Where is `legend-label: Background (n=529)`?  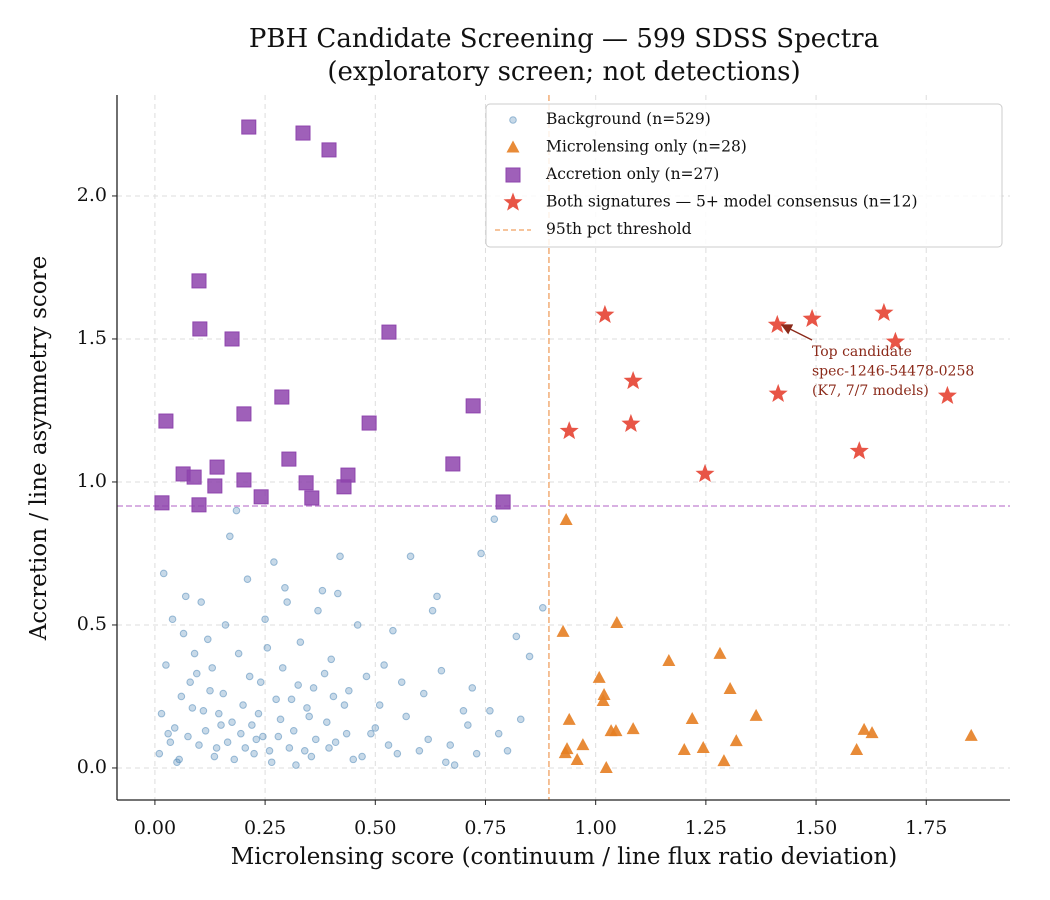 legend-label: Background (n=529) is located at coordinates (628, 119).